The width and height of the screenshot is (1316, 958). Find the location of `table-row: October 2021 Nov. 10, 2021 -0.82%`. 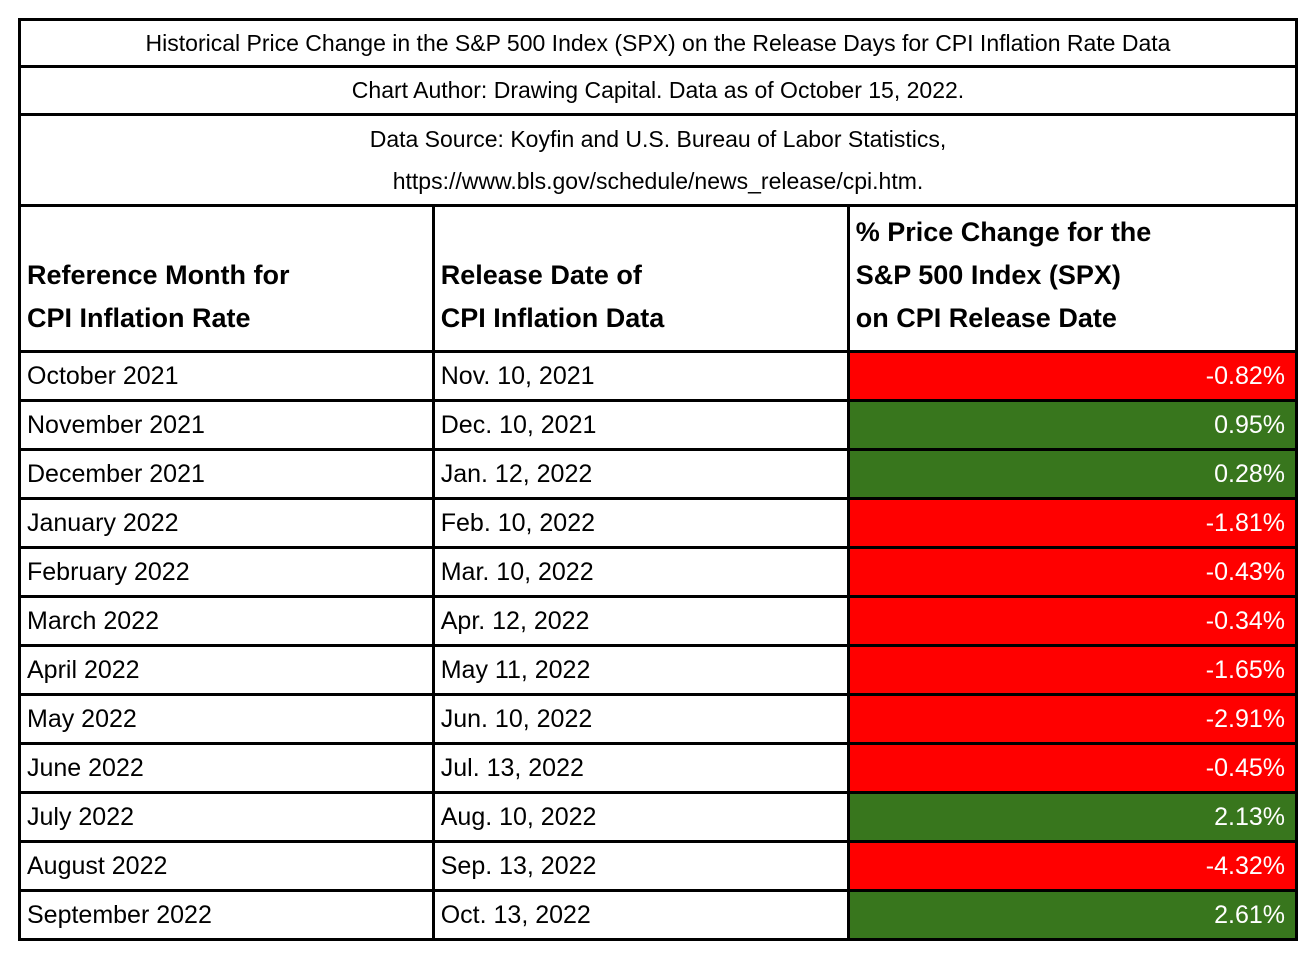

table-row: October 2021 Nov. 10, 2021 -0.82% is located at coordinates (658, 376).